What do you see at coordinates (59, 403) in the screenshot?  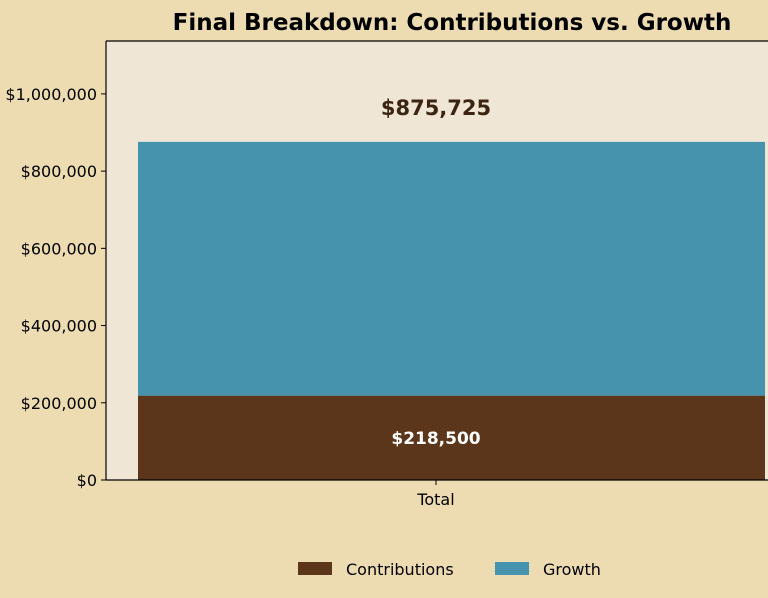 I see `y-tick-label: $200,000` at bounding box center [59, 403].